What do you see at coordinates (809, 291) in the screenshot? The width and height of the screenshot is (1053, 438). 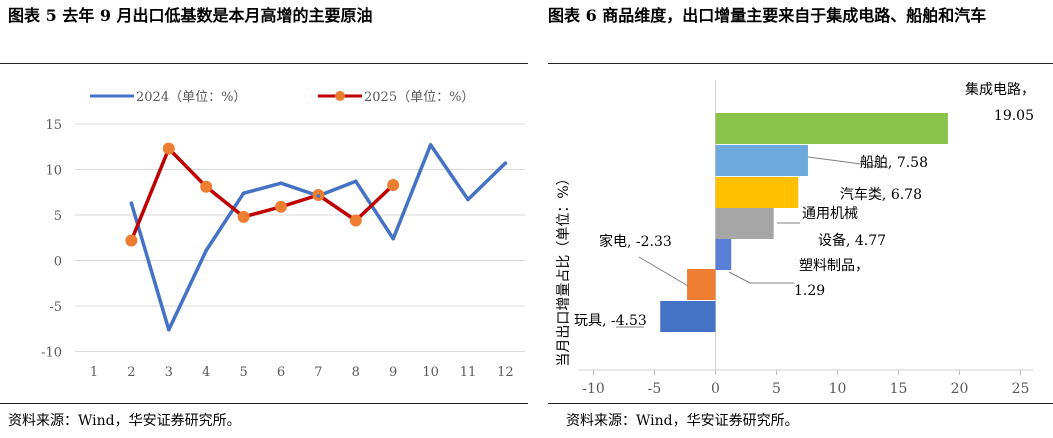 I see `bar-data-label: 1.29` at bounding box center [809, 291].